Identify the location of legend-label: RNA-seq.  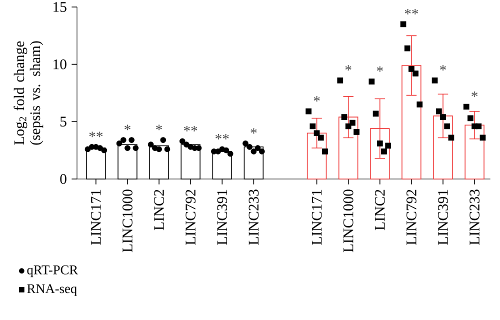
(52, 290).